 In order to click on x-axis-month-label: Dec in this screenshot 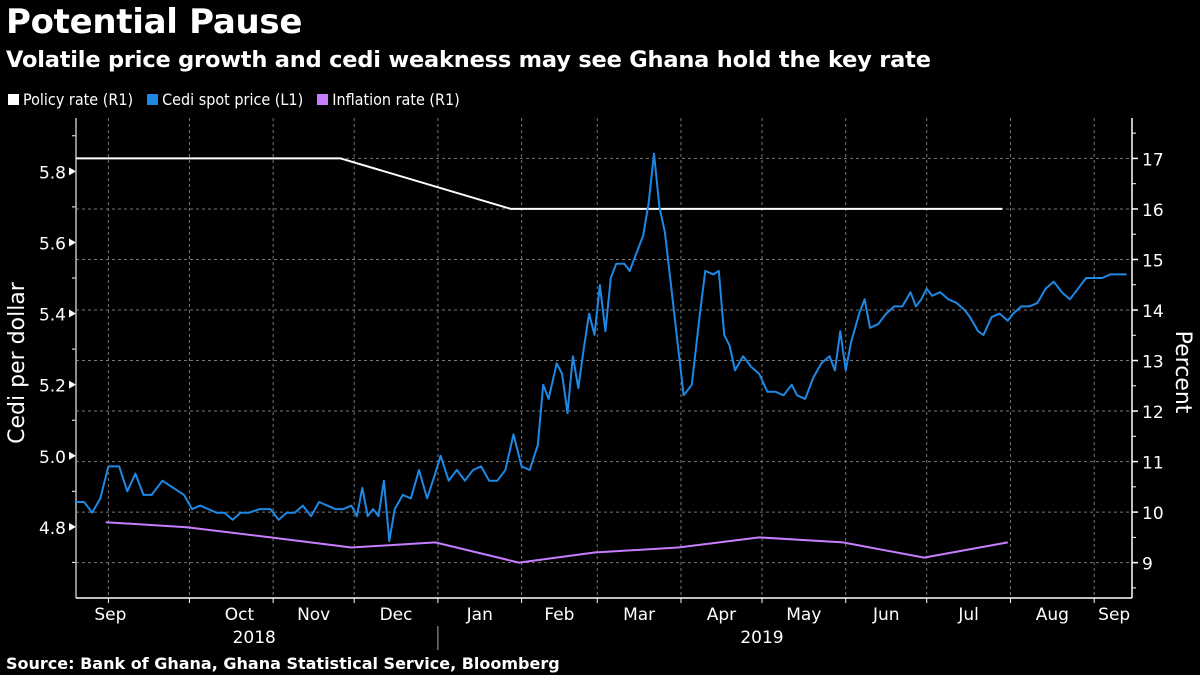, I will do `click(396, 615)`.